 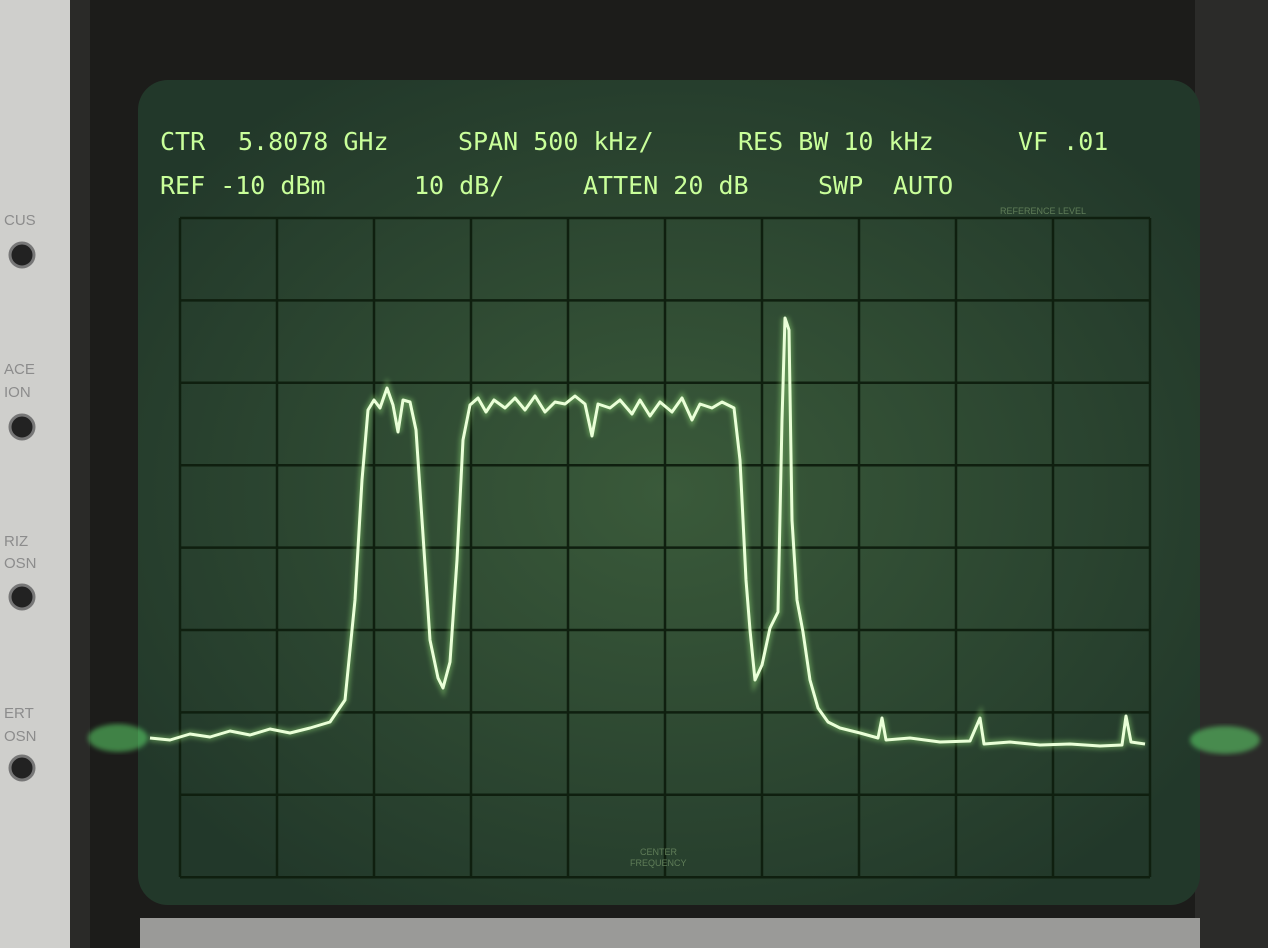 I want to click on panel-edge, so click(x=80, y=474).